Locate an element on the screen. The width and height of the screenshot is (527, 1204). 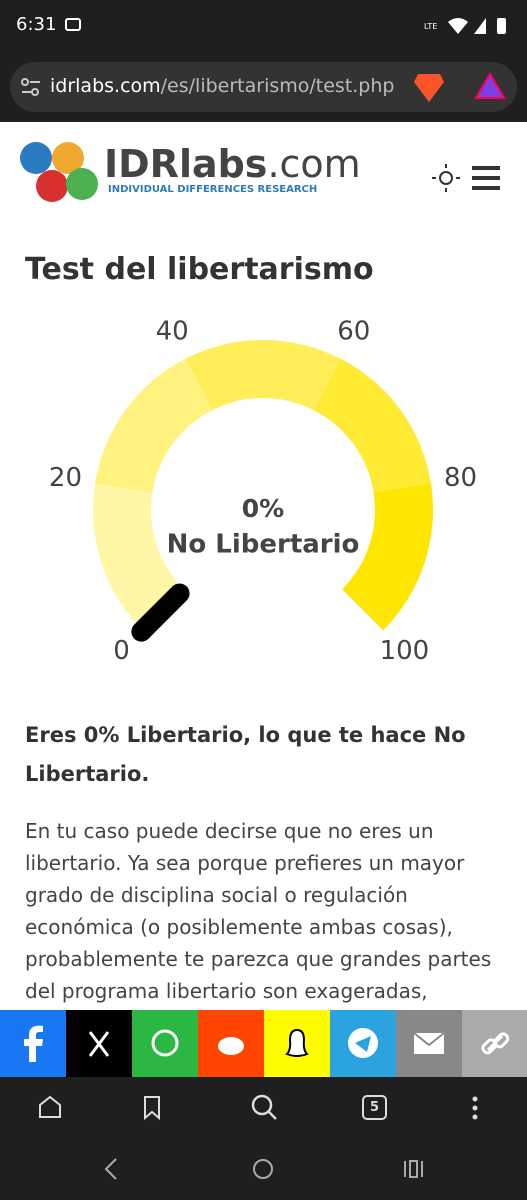
header-controls is located at coordinates (466, 178).